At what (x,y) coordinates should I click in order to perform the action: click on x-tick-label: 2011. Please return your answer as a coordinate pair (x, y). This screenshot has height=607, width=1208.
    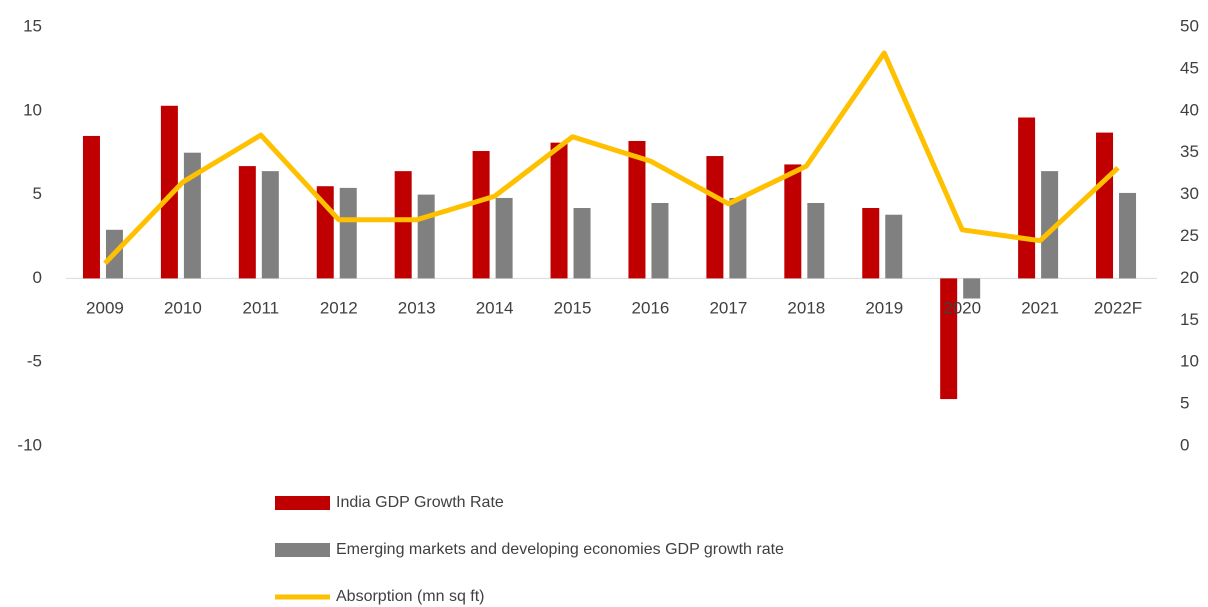
    Looking at the image, I should click on (261, 307).